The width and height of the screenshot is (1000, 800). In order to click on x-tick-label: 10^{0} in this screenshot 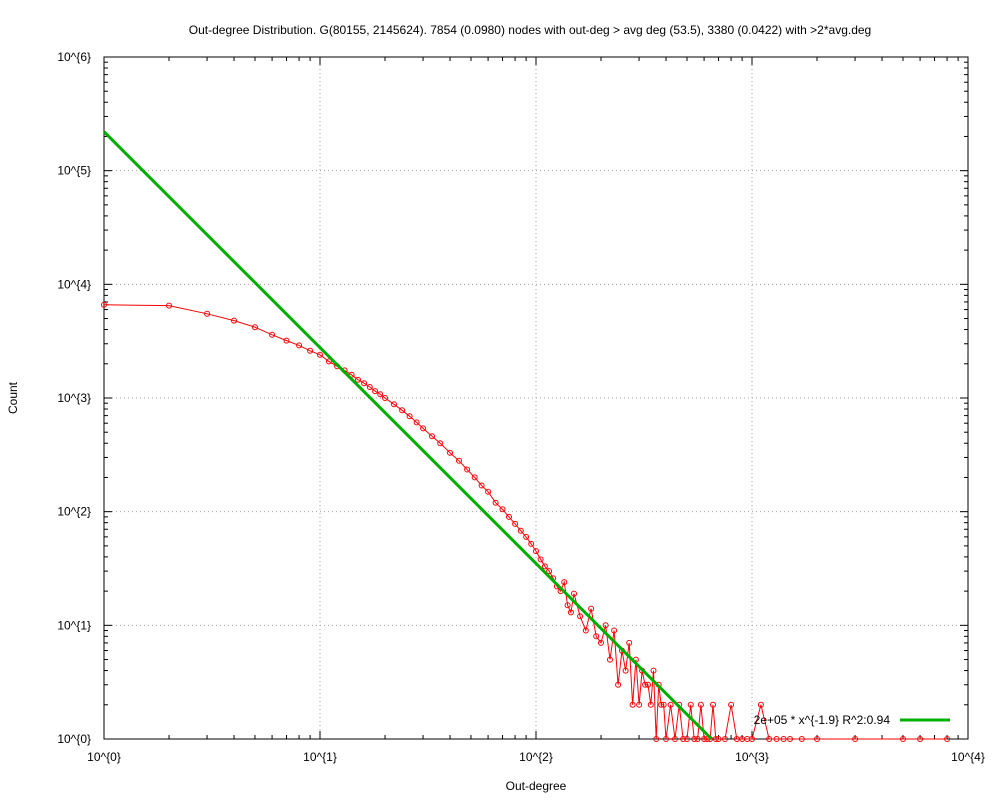, I will do `click(104, 757)`.